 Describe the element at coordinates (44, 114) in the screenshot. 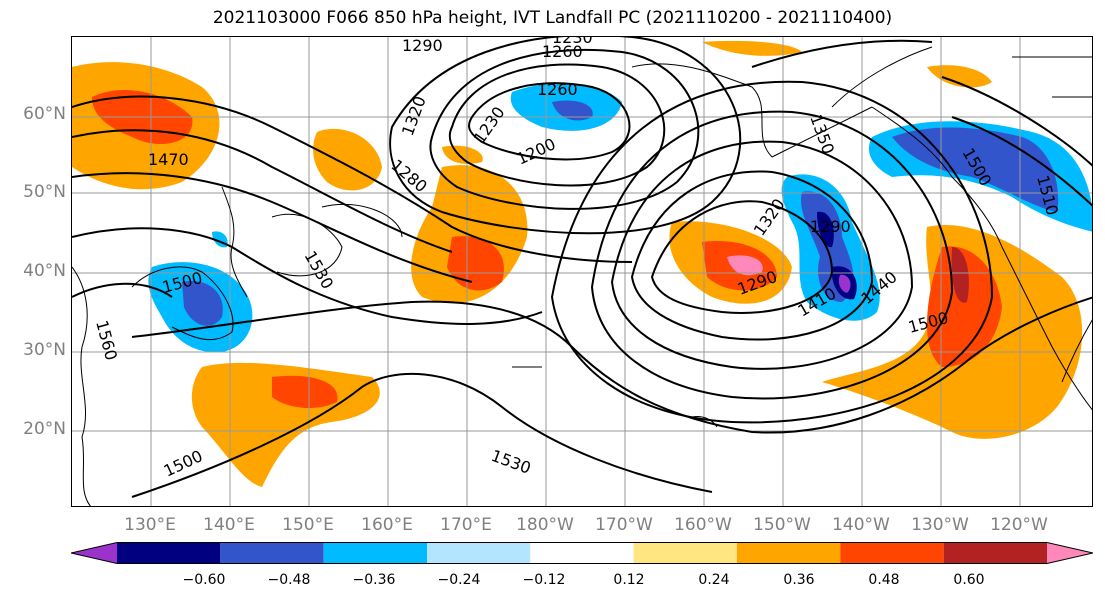

I see `lat-label-60n: 60°N` at that location.